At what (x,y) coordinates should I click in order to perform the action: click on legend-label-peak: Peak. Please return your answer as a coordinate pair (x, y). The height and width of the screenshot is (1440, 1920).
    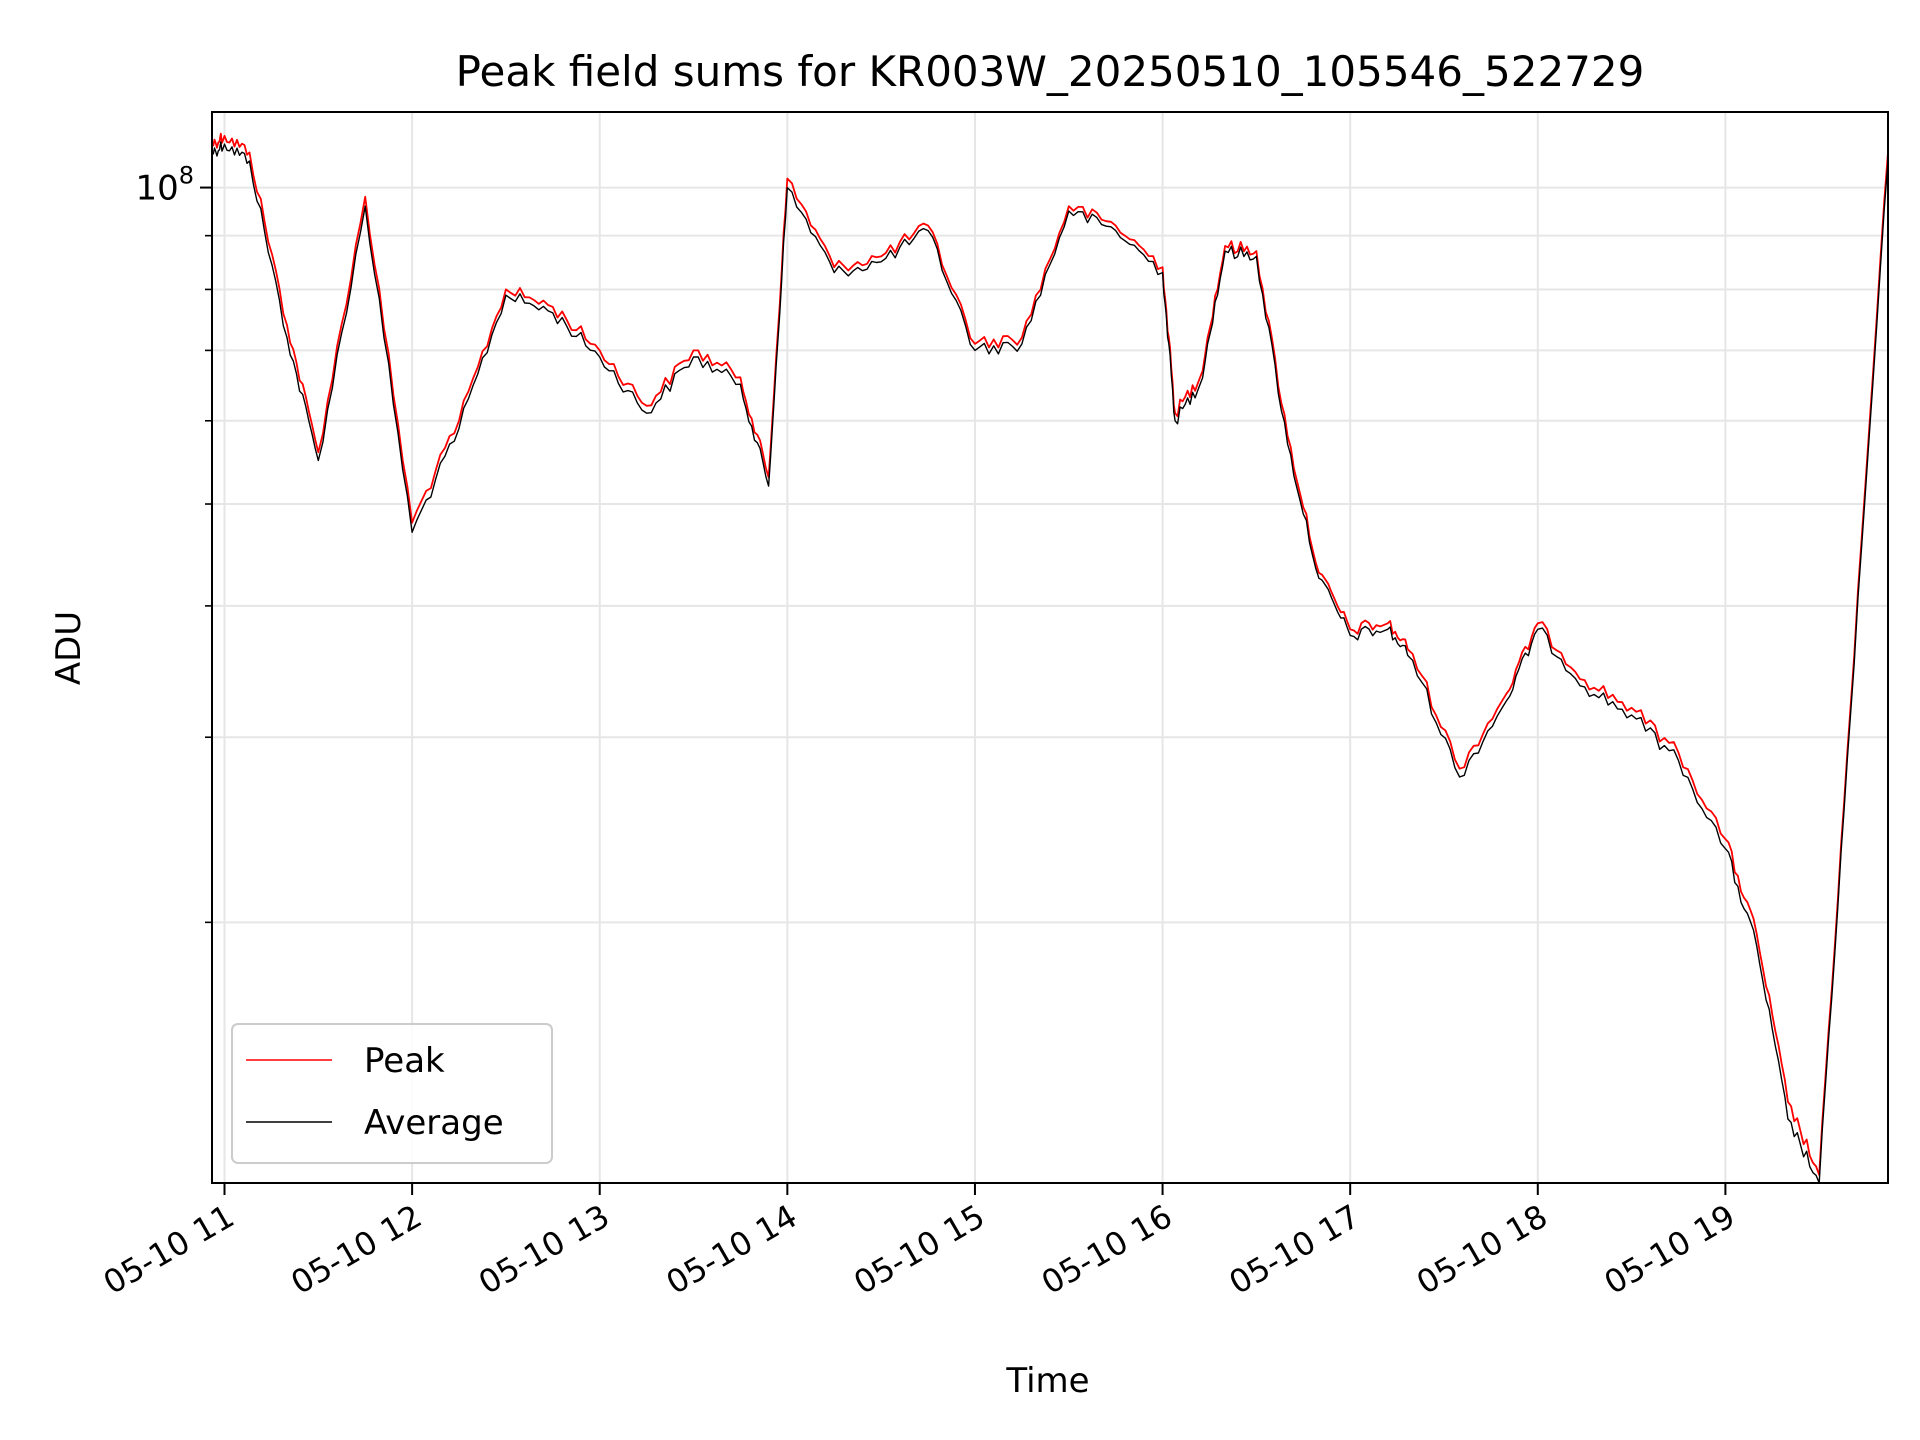
    Looking at the image, I should click on (404, 1061).